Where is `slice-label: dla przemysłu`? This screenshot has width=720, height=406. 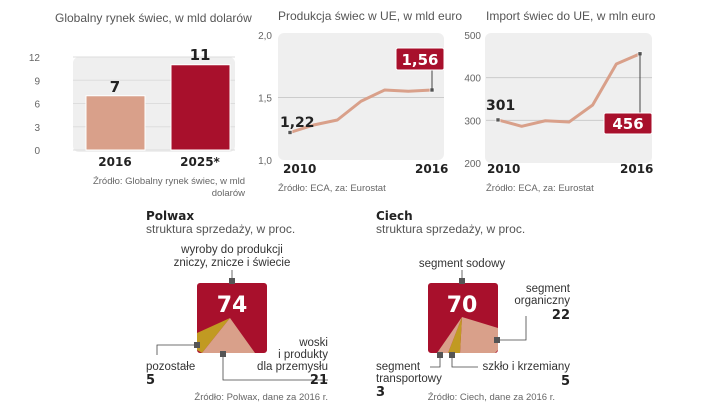 slice-label: dla przemysłu is located at coordinates (292, 367).